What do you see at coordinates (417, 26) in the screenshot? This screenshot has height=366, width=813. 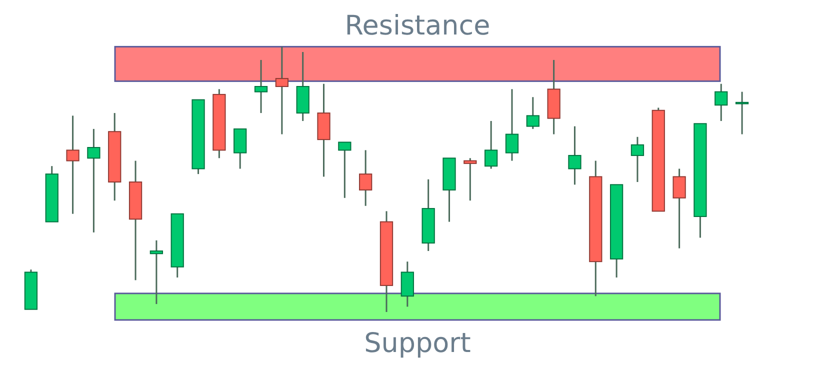 I see `band-label: Resistance` at bounding box center [417, 26].